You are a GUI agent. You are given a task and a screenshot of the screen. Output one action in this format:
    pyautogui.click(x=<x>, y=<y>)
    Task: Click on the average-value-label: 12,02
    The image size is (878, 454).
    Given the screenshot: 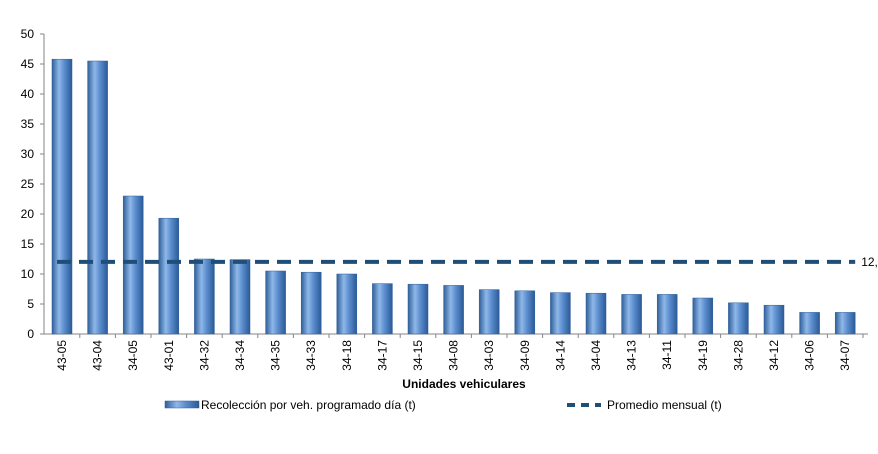 What is the action you would take?
    pyautogui.click(x=869, y=262)
    